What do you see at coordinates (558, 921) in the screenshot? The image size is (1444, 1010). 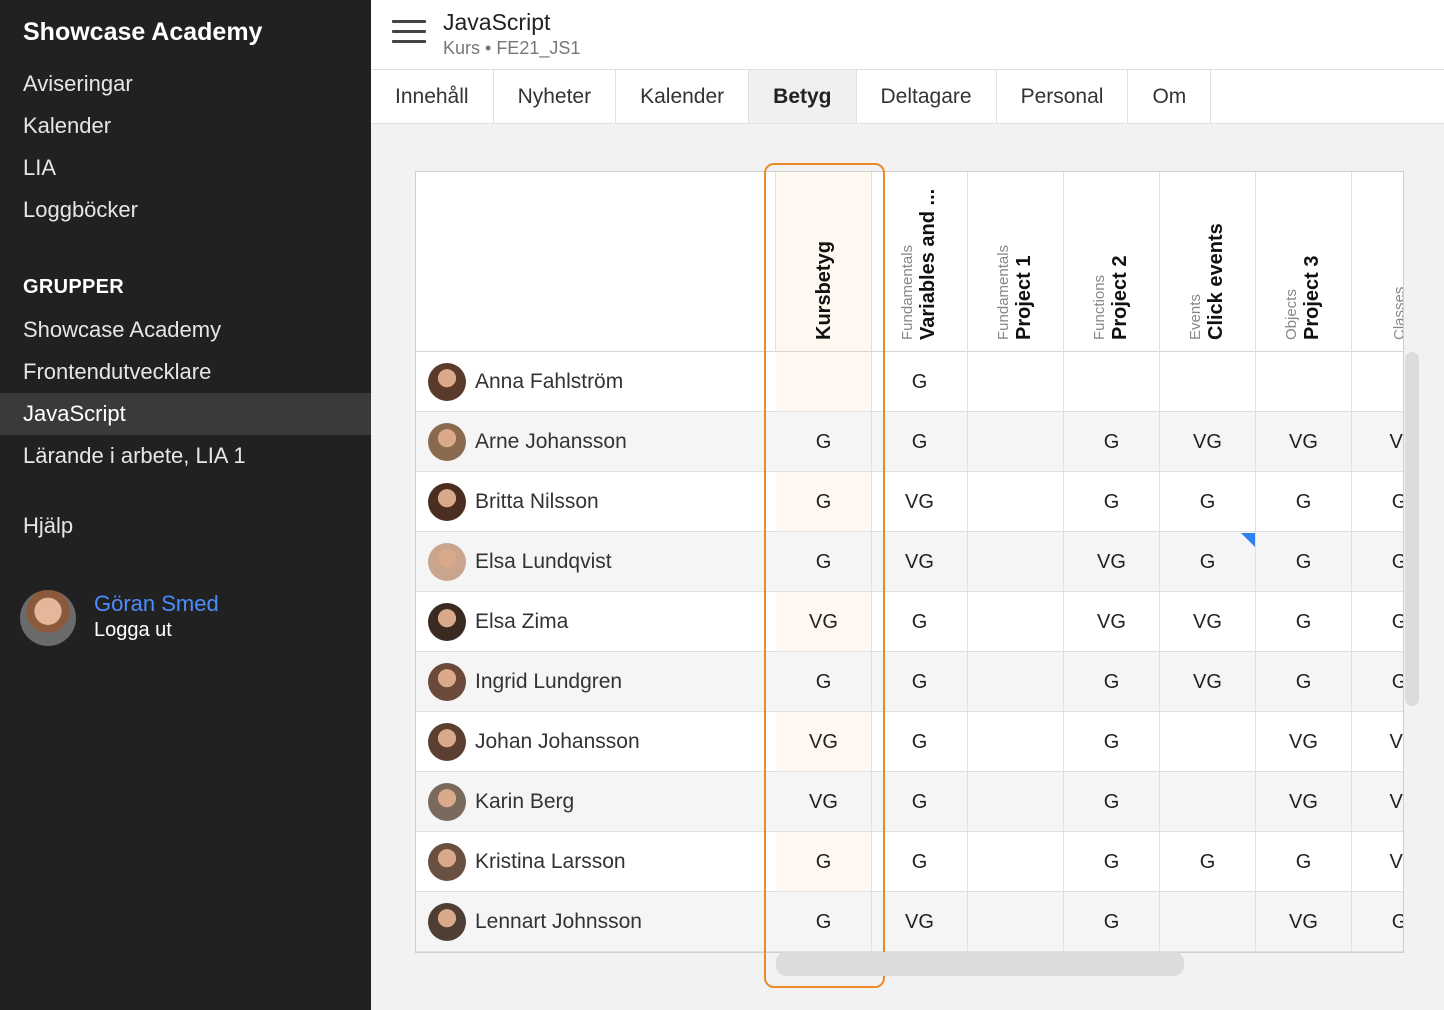 I see `student-name: Lennart Johnsson` at bounding box center [558, 921].